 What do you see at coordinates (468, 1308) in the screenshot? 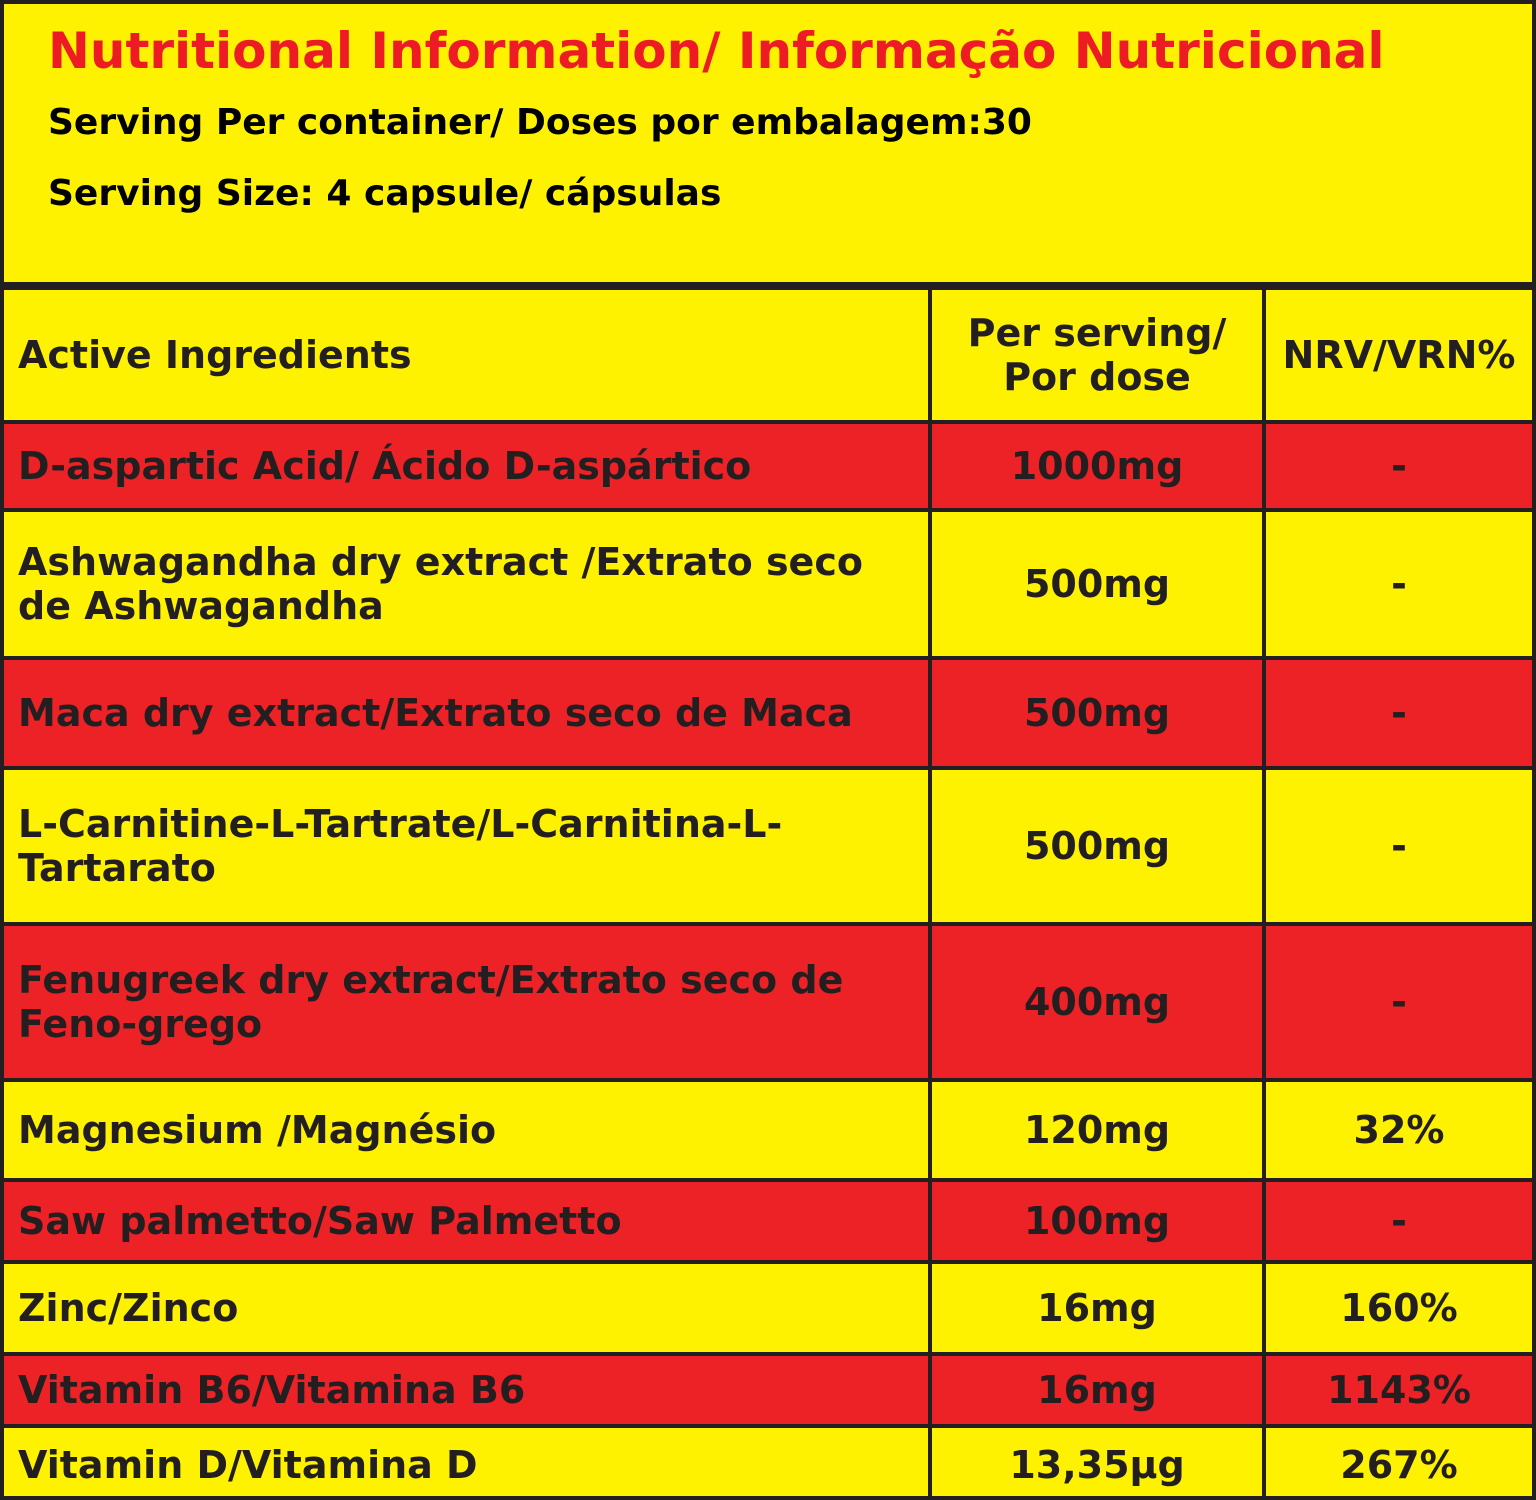
I see `ingredient: Zinc/Zinco` at bounding box center [468, 1308].